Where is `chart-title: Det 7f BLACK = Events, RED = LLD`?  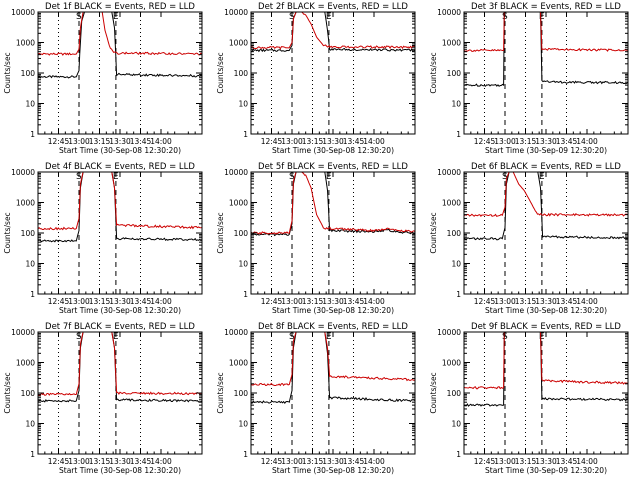
chart-title: Det 7f BLACK = Events, RED = LLD is located at coordinates (120, 327).